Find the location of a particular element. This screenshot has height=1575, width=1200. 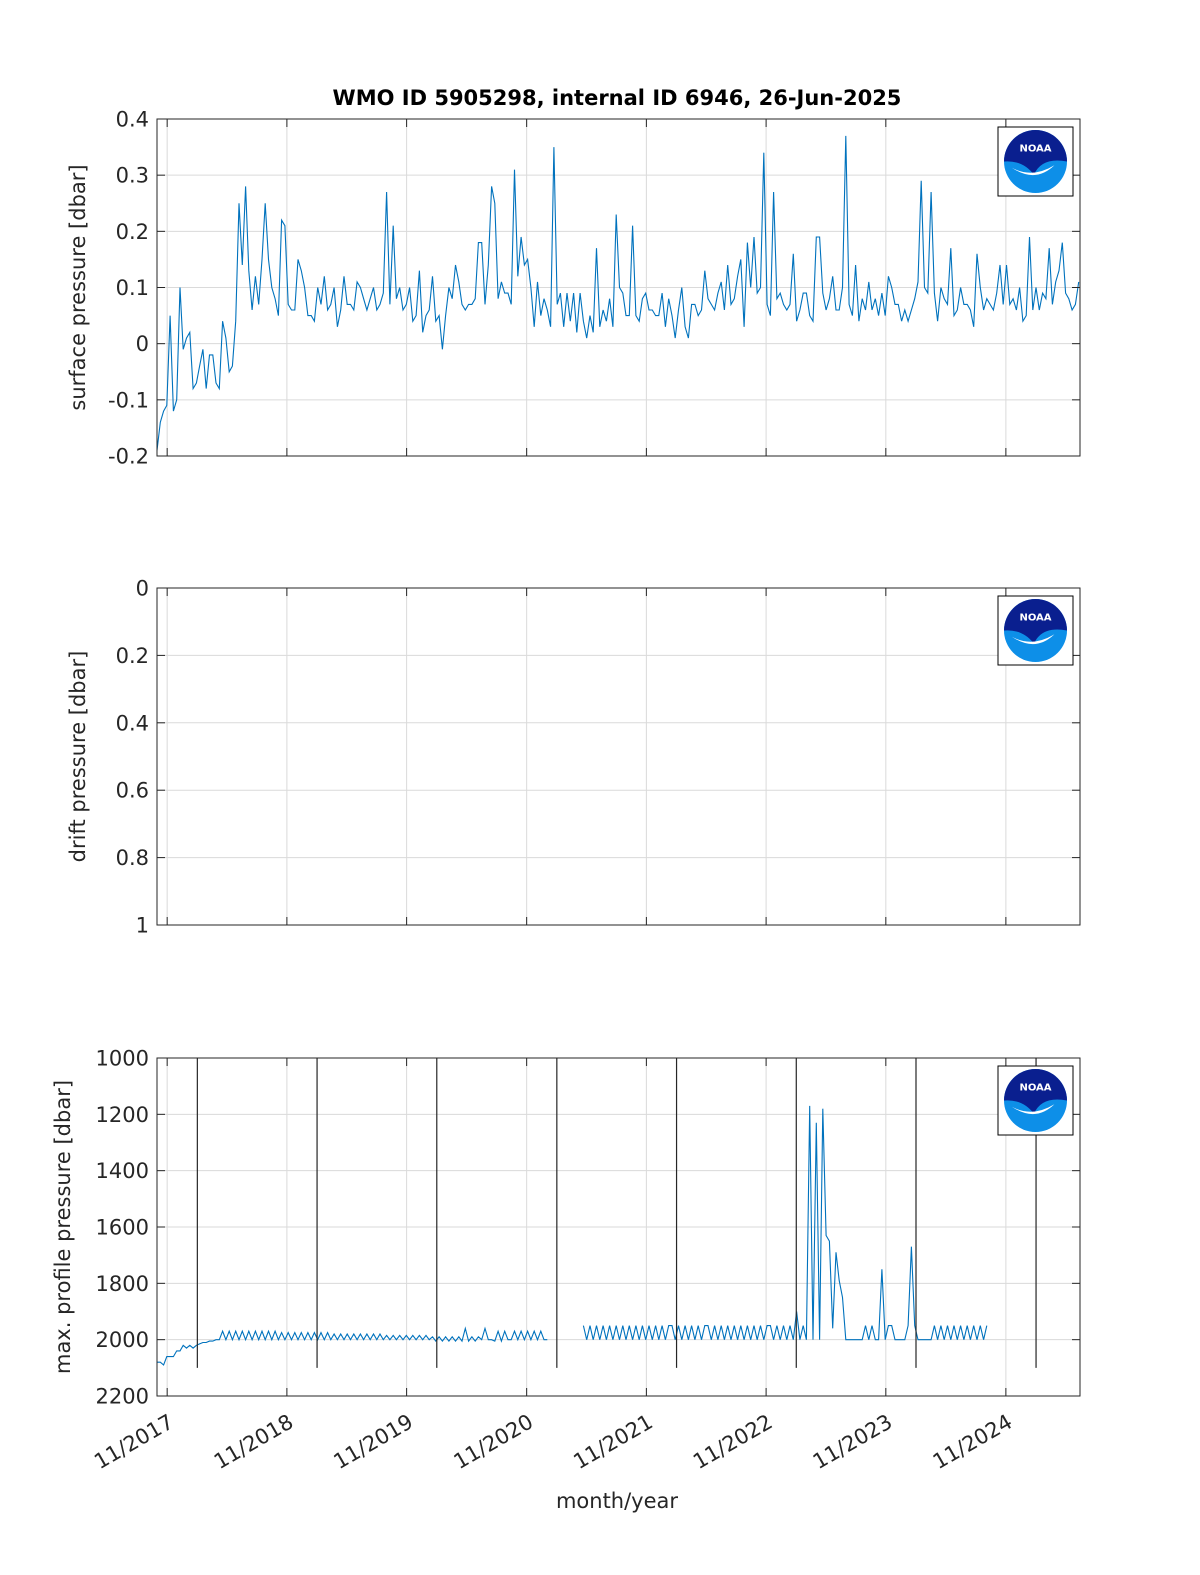

x-tick-label: 11/2017 is located at coordinates (134, 1442).